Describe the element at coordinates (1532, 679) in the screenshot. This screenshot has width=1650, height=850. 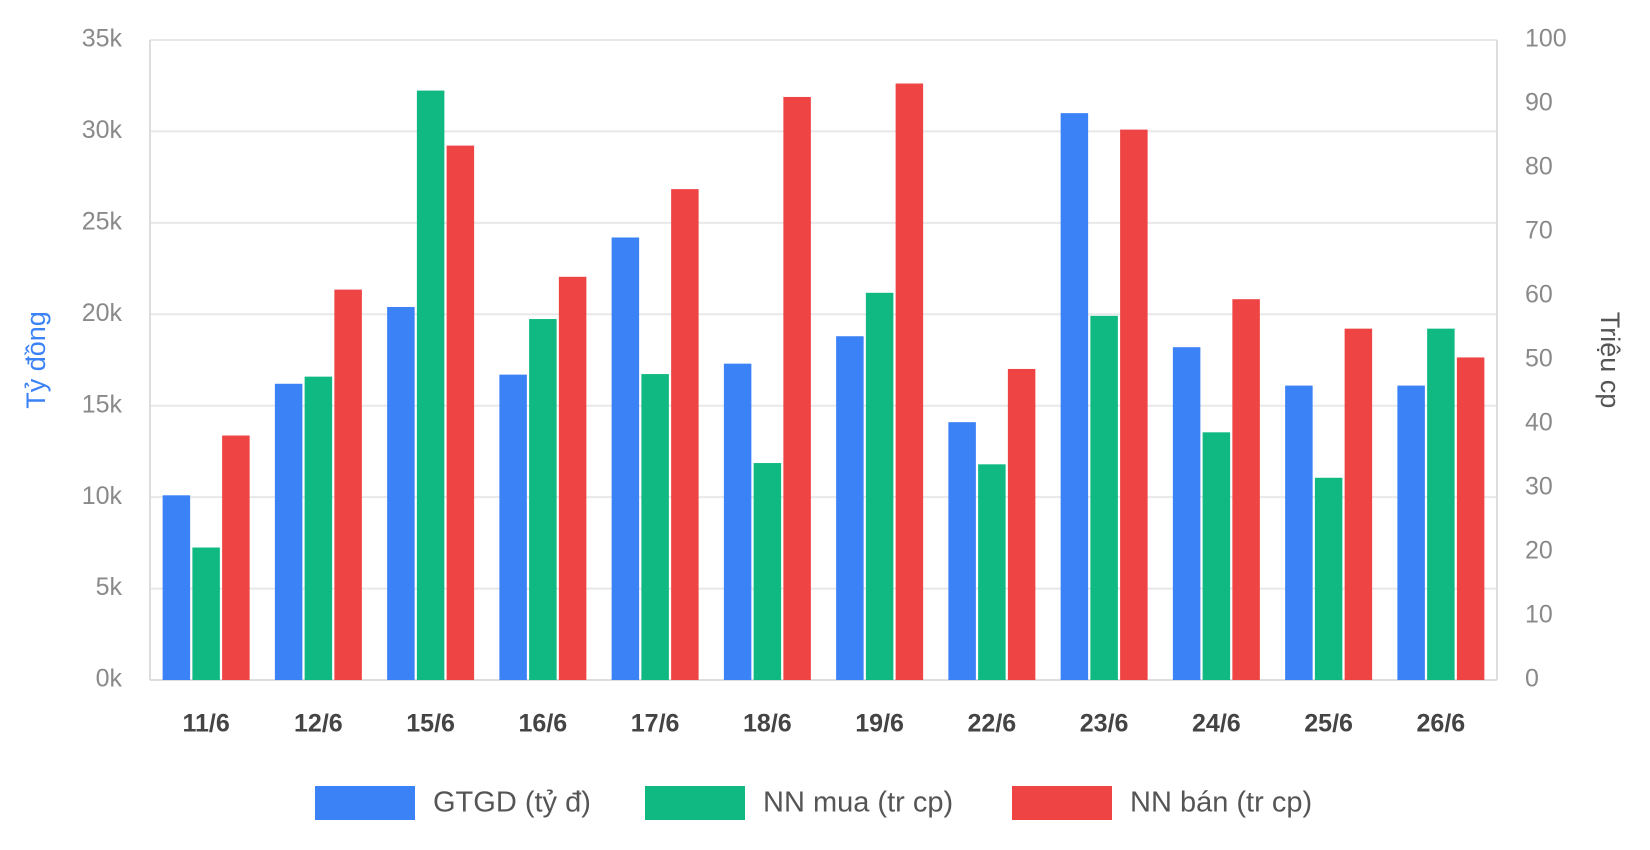
I see `y2-tick-label: 0` at that location.